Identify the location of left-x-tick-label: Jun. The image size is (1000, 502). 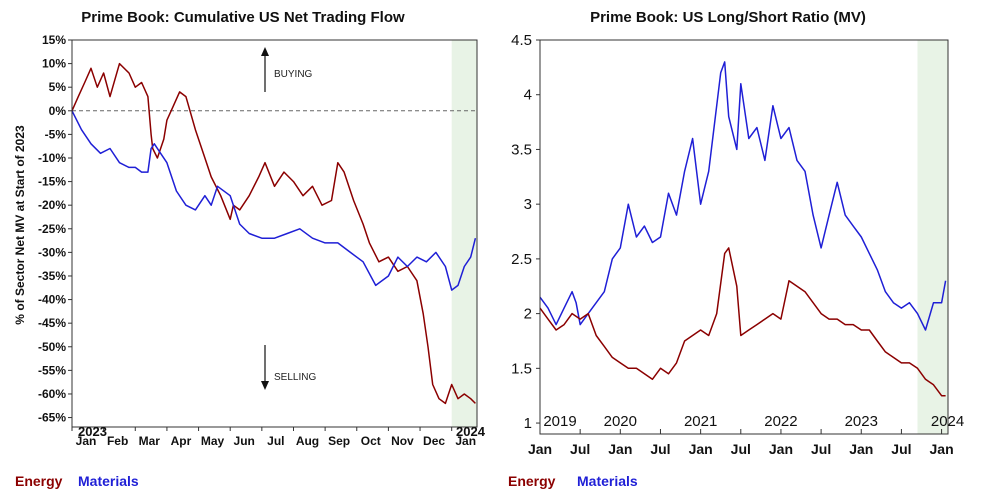
(244, 441).